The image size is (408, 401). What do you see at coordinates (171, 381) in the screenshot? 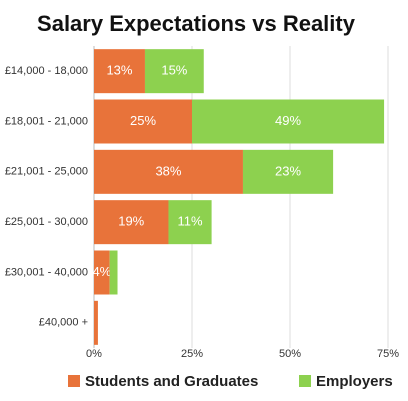
I see `legend-label: Students and Graduates` at bounding box center [171, 381].